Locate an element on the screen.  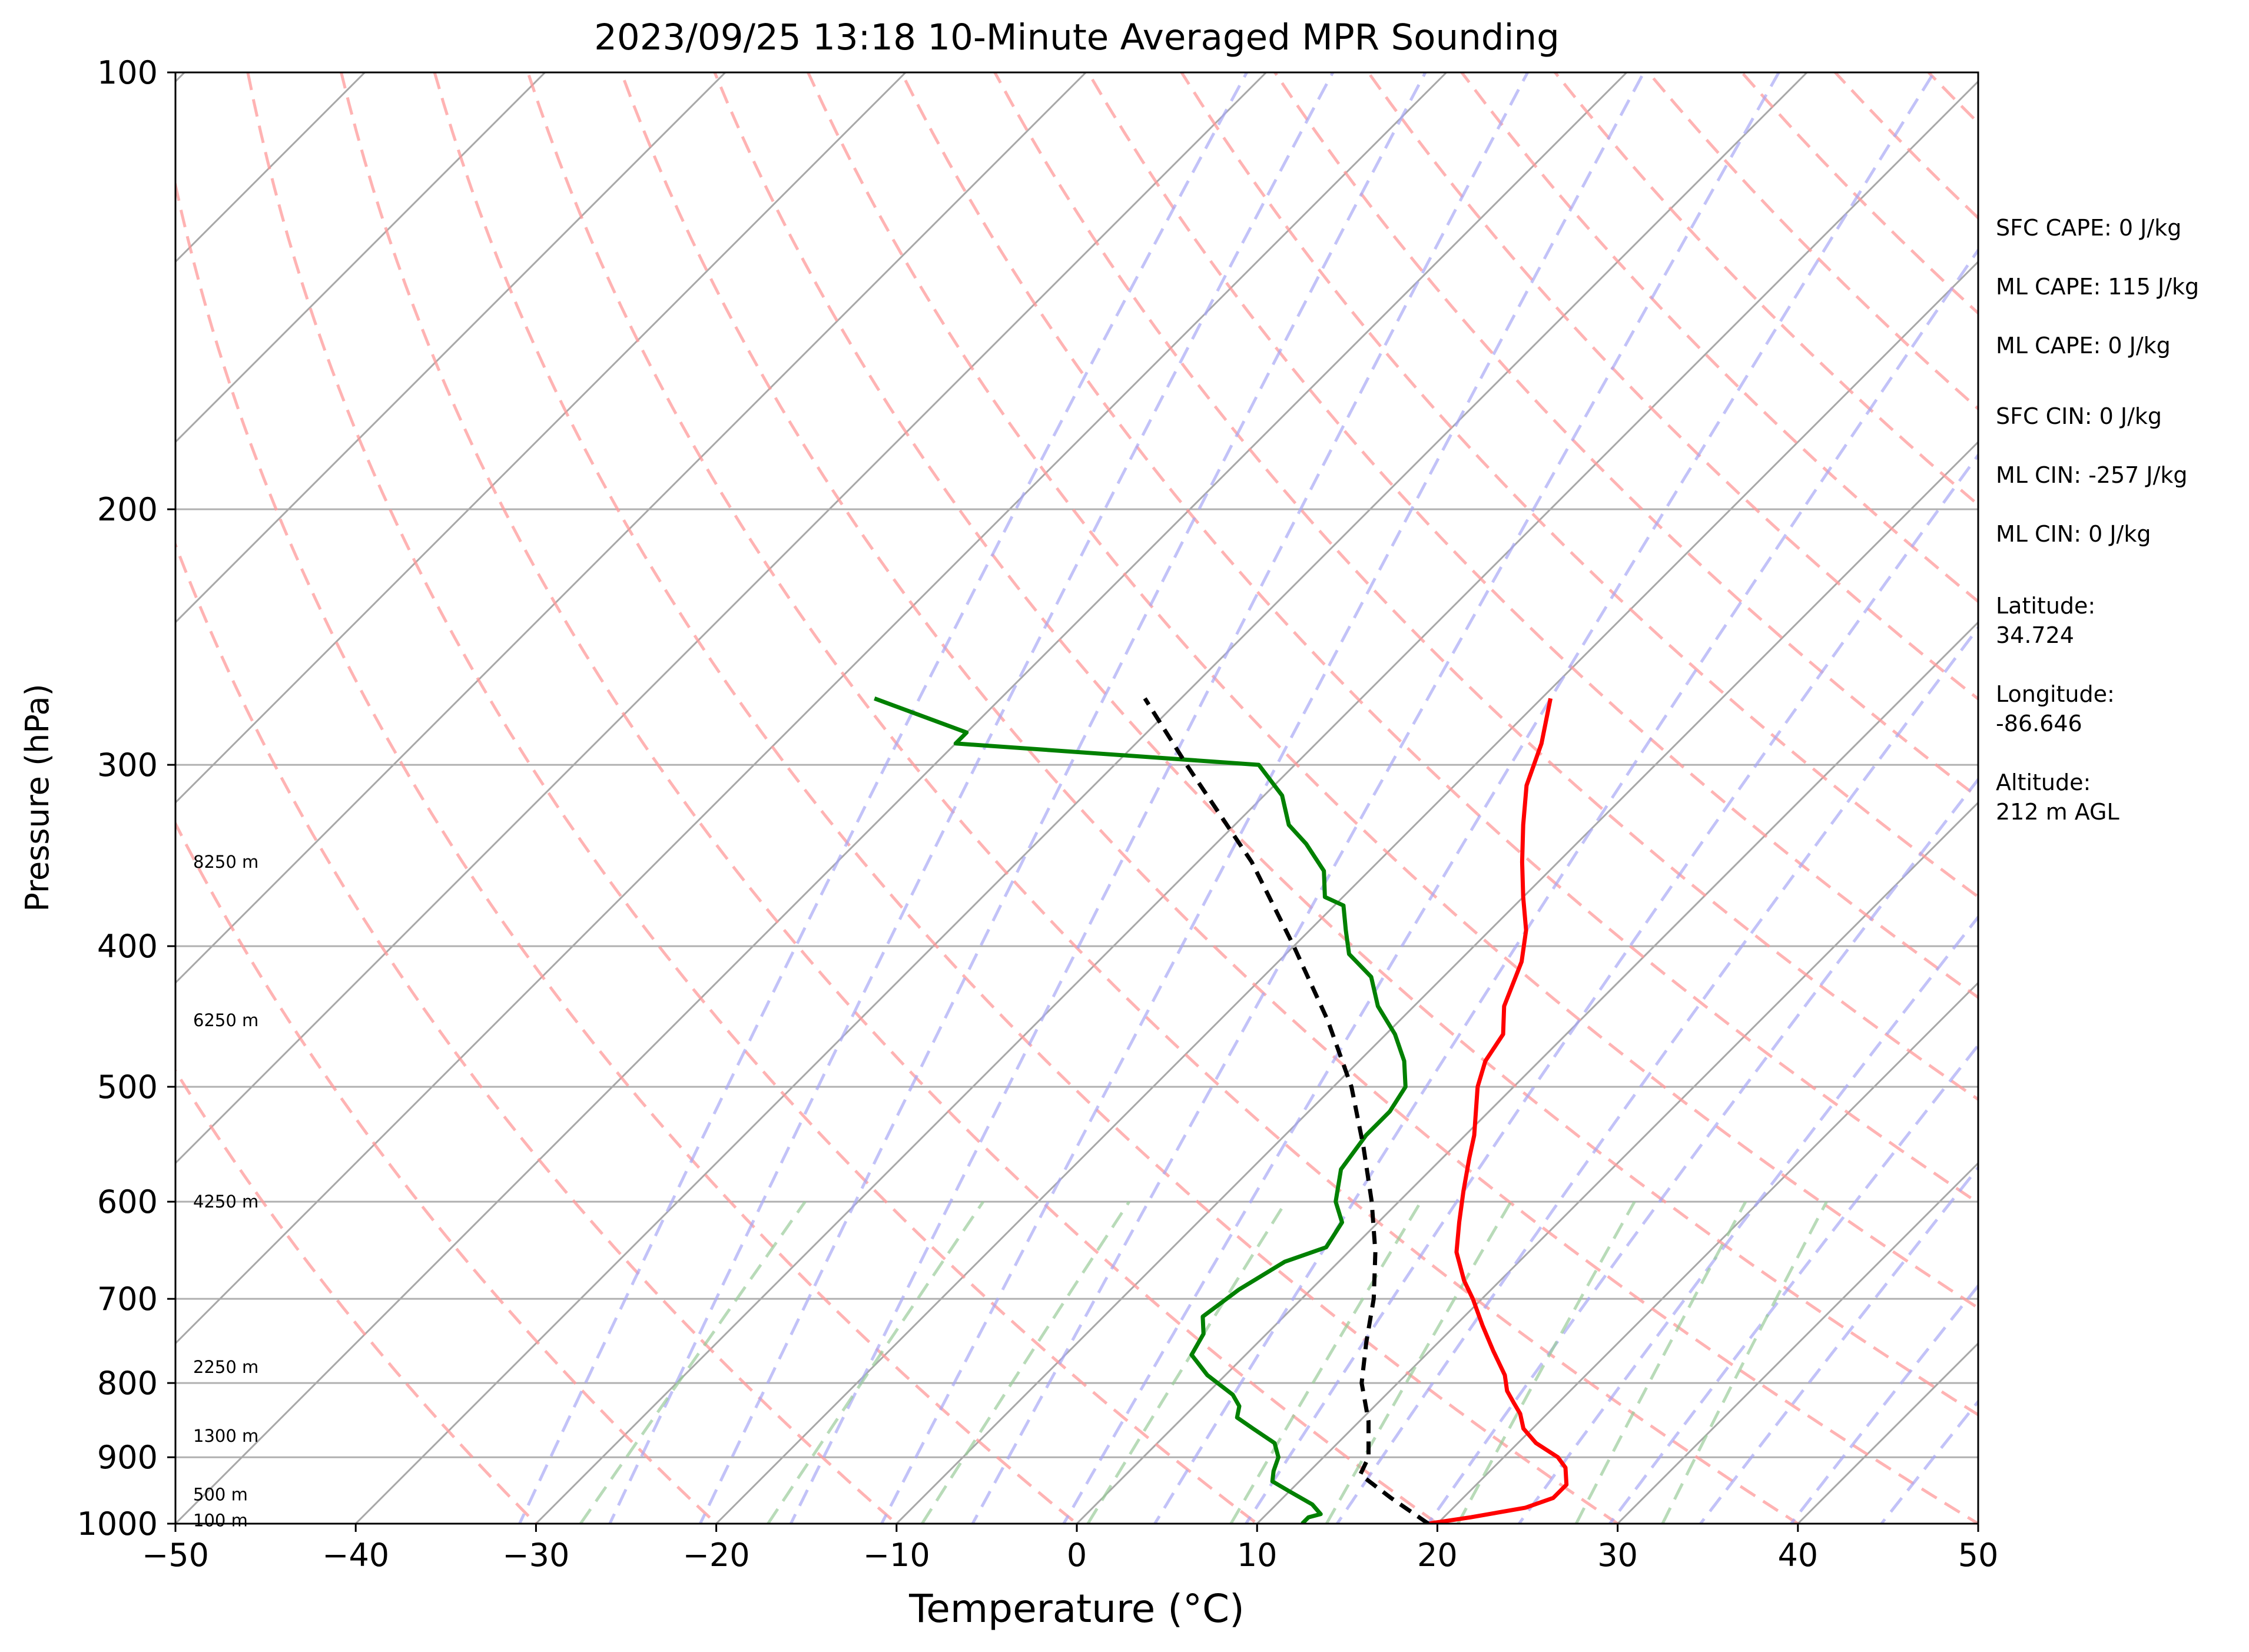
x-tick-label: 20 is located at coordinates (1437, 1555).